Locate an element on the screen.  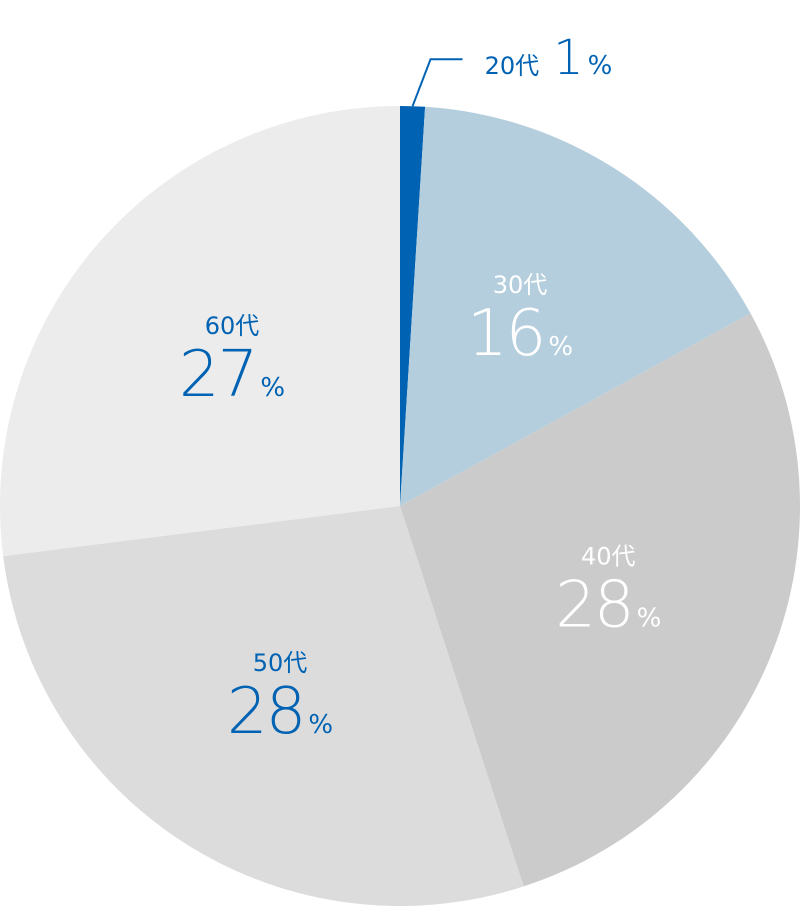
pie-slice is located at coordinates (413, 306).